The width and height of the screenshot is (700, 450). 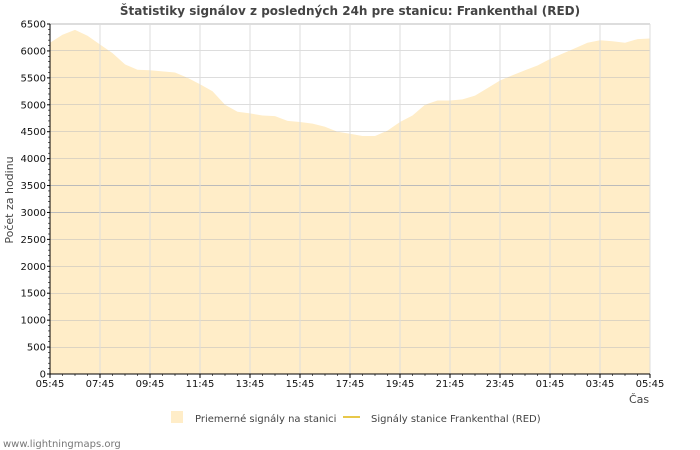 What do you see at coordinates (500, 384) in the screenshot?
I see `x-tick-label: 23:45` at bounding box center [500, 384].